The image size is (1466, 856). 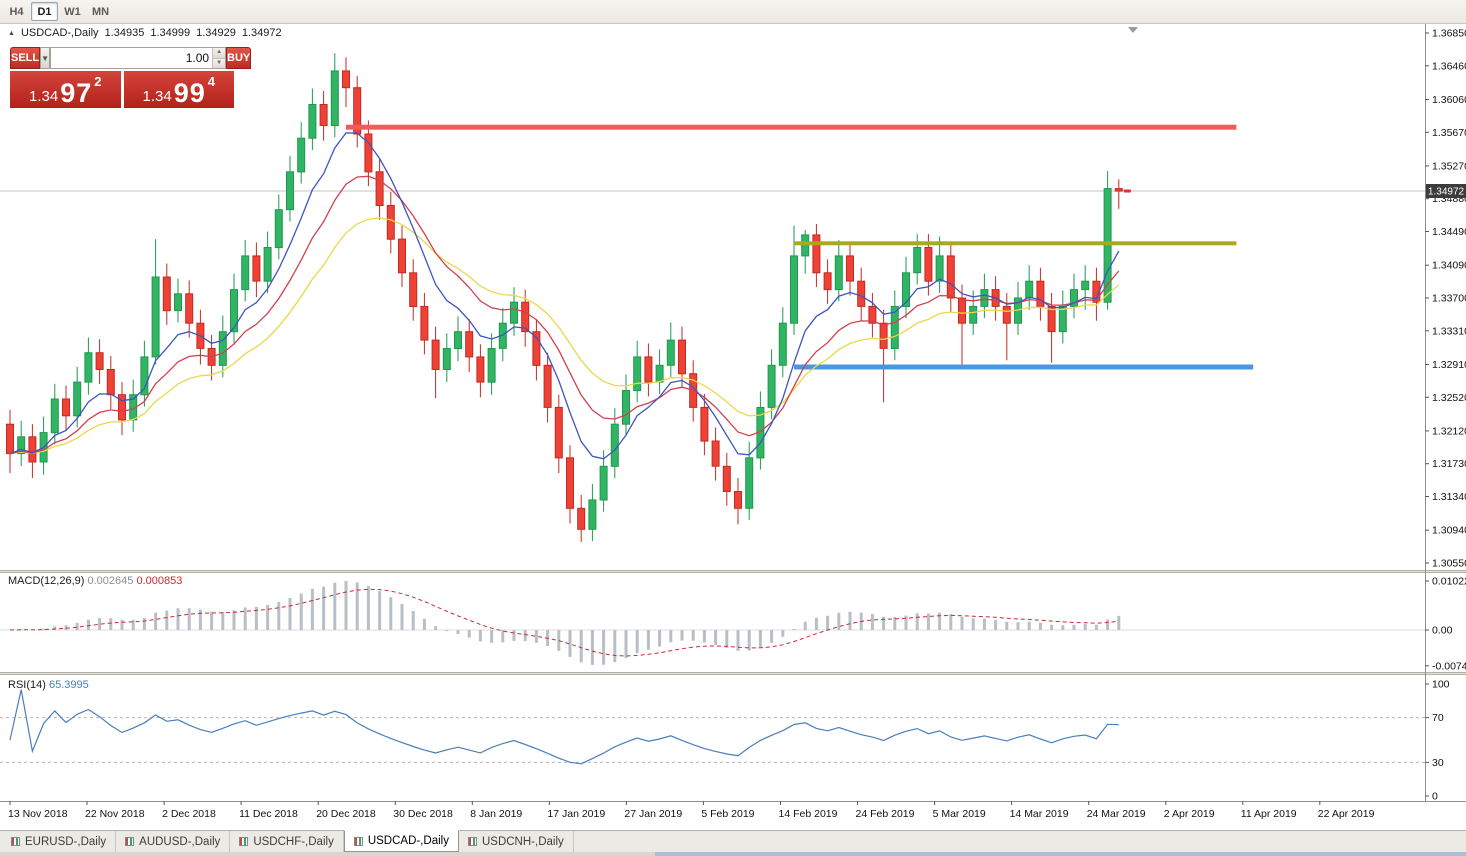 I want to click on symbol-period-label: USDCAD-,Daily, so click(x=59, y=33).